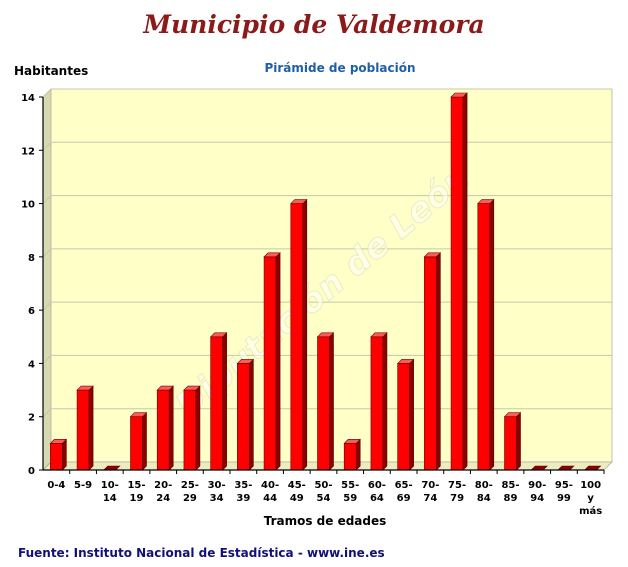 This screenshot has width=628, height=567. Describe the element at coordinates (323, 492) in the screenshot. I see `x-tick-label: 50-54` at that location.